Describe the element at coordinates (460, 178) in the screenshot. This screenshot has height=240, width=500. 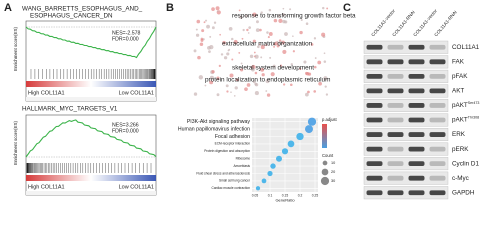
I see `row-label: c-Myc` at that location.